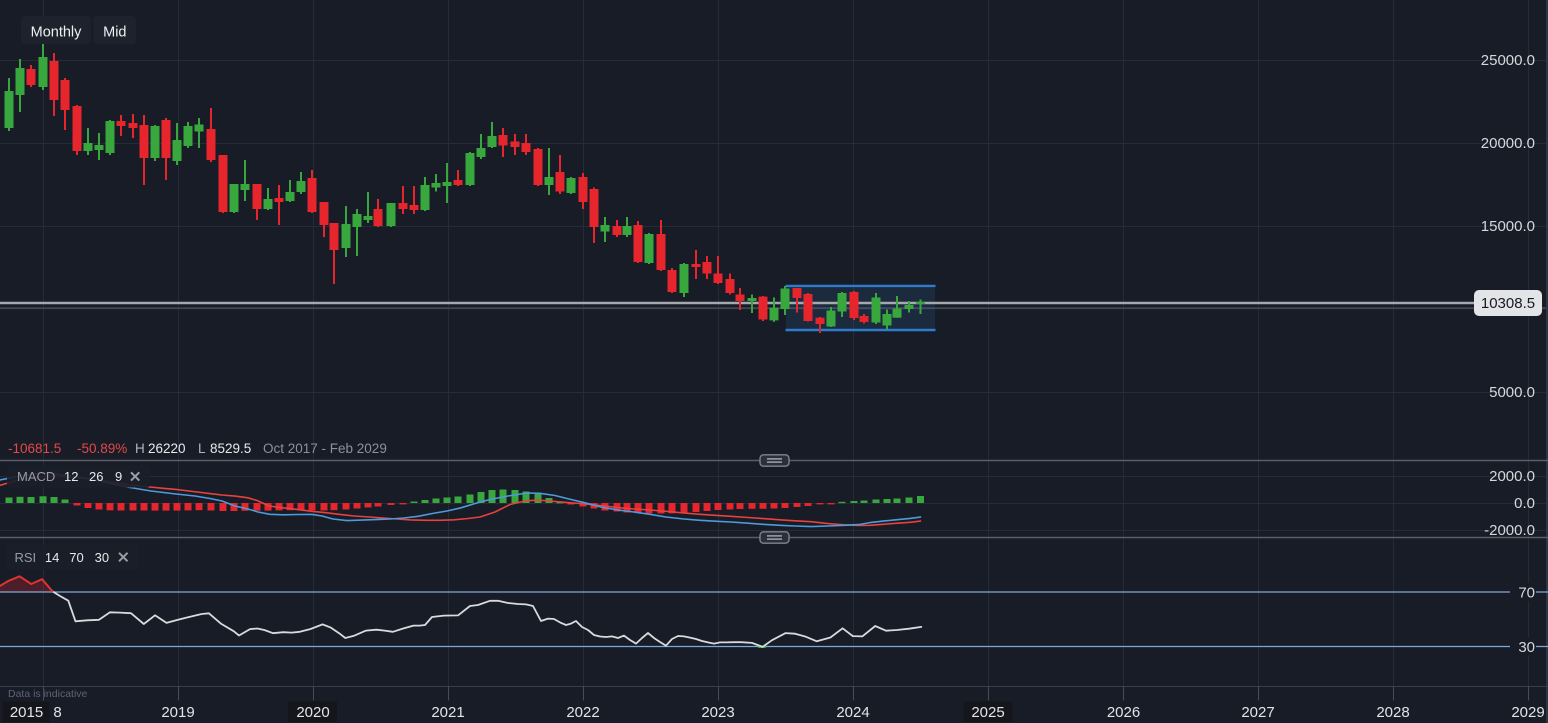  Describe the element at coordinates (34, 448) in the screenshot. I see `svg-text: -10681.5` at that location.